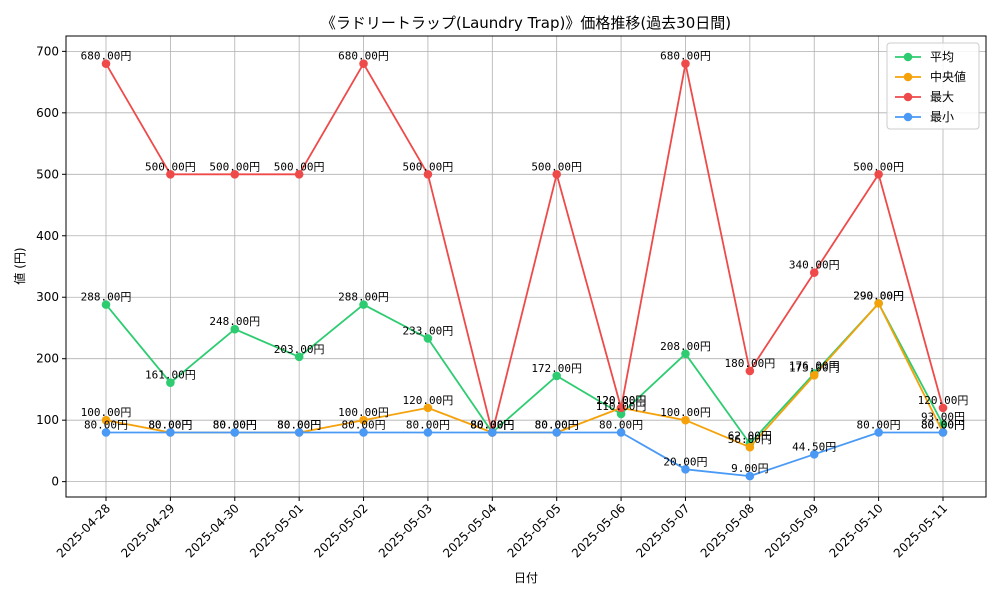 The image size is (1000, 600). Describe the element at coordinates (524, 454) in the screenshot. I see `series-line` at that location.